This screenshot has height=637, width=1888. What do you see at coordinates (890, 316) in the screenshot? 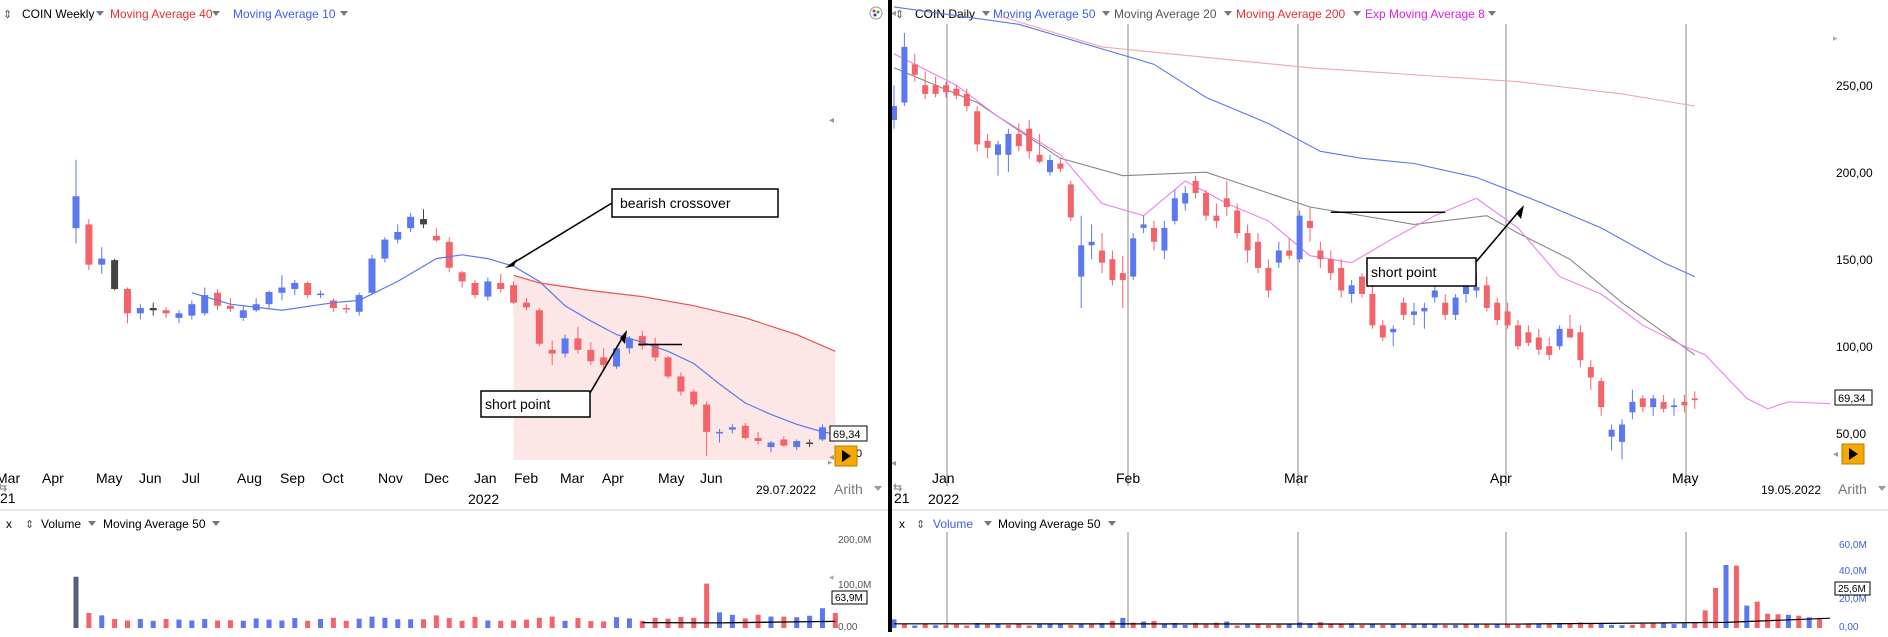
I see `chart-divider` at bounding box center [890, 316].